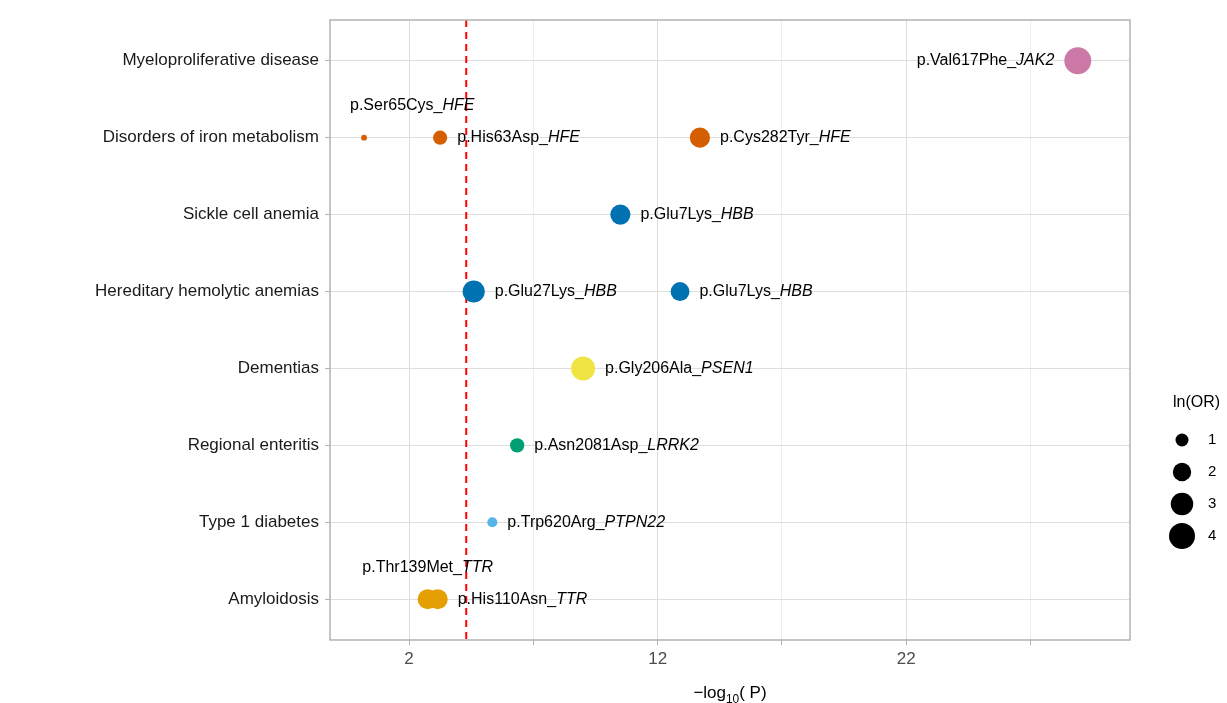 The width and height of the screenshot is (1227, 703). I want to click on annotation: p.Trp620Arg_PTPN22, so click(586, 521).